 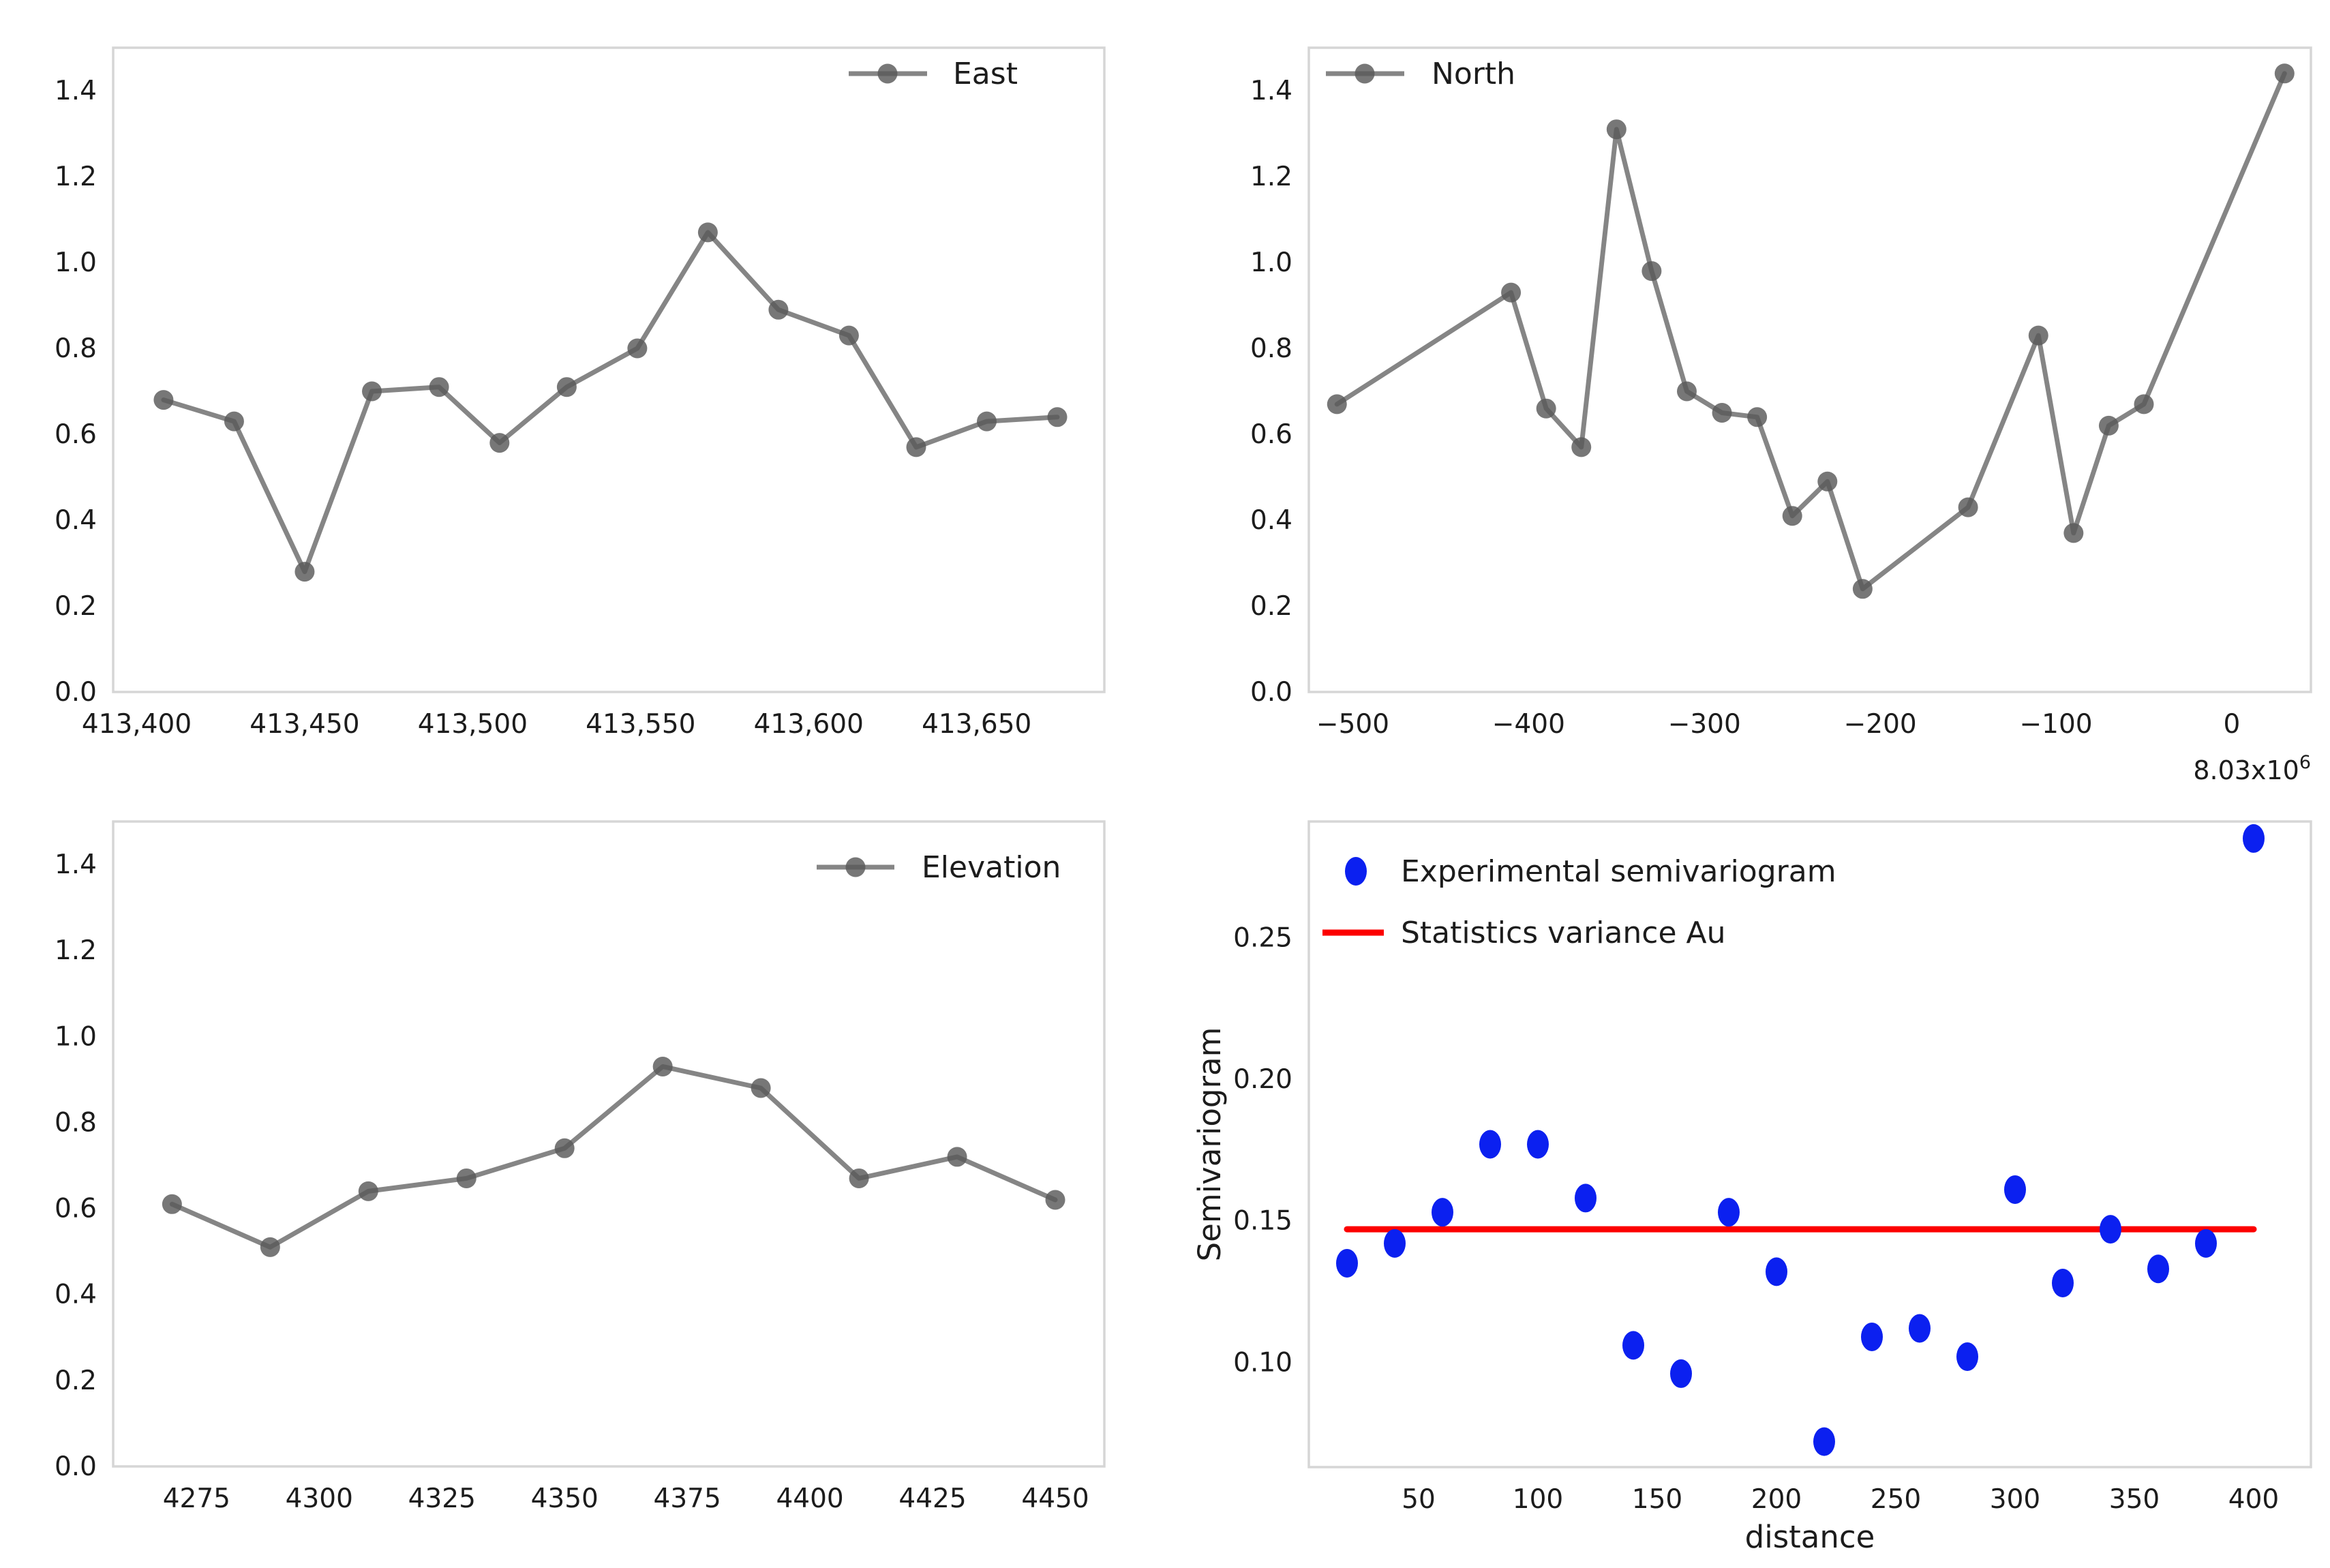 What do you see at coordinates (473, 724) in the screenshot?
I see `x-tick-label: 413,500` at bounding box center [473, 724].